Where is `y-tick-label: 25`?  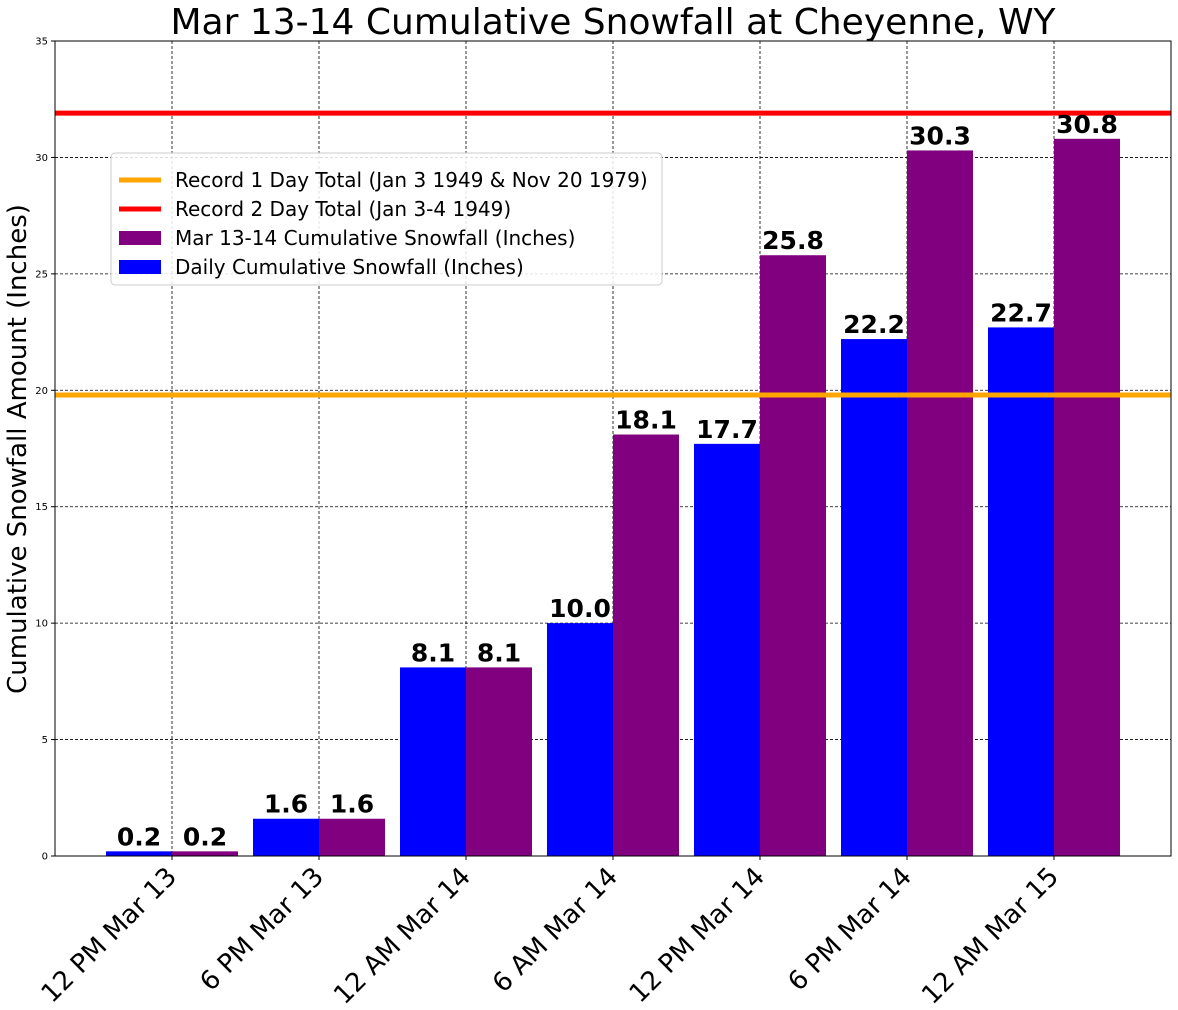
y-tick-label: 25 is located at coordinates (41, 274).